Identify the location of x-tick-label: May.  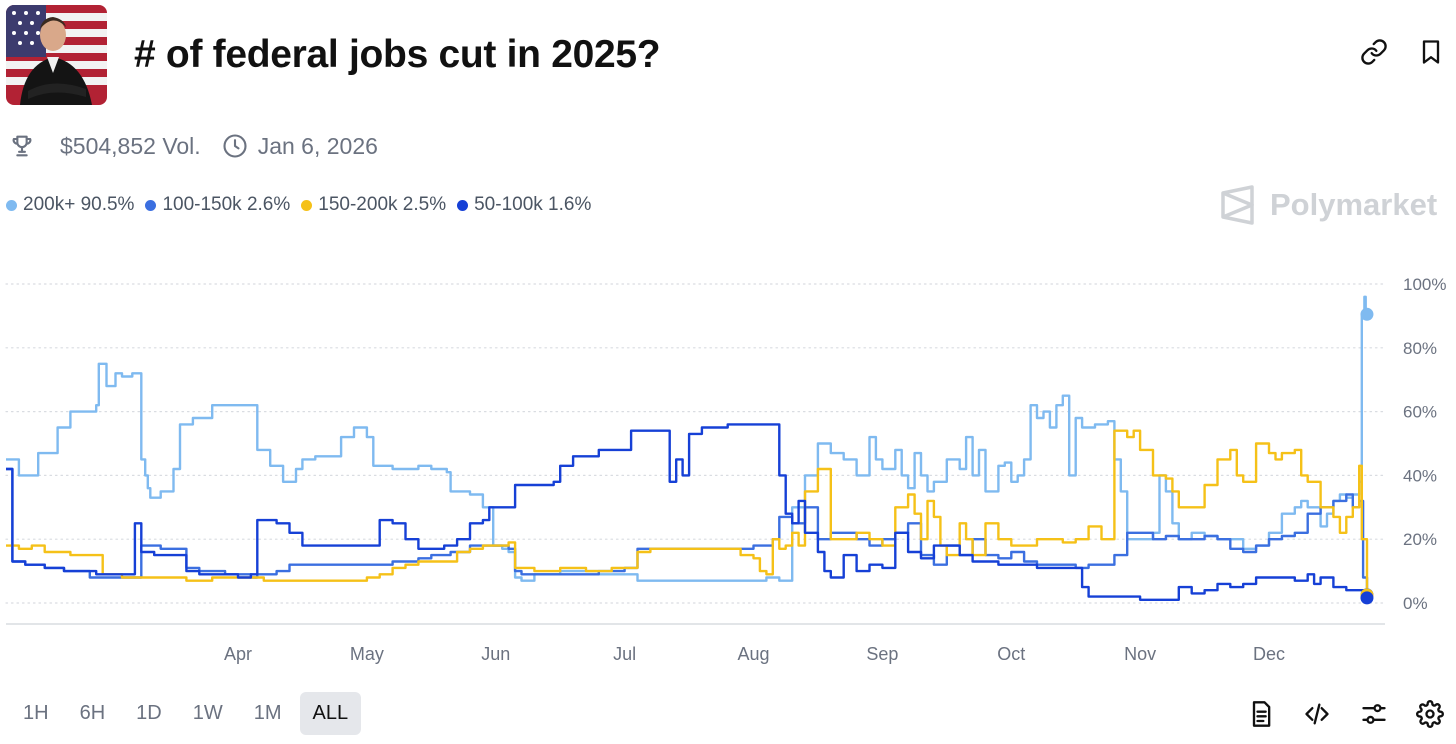
(367, 654).